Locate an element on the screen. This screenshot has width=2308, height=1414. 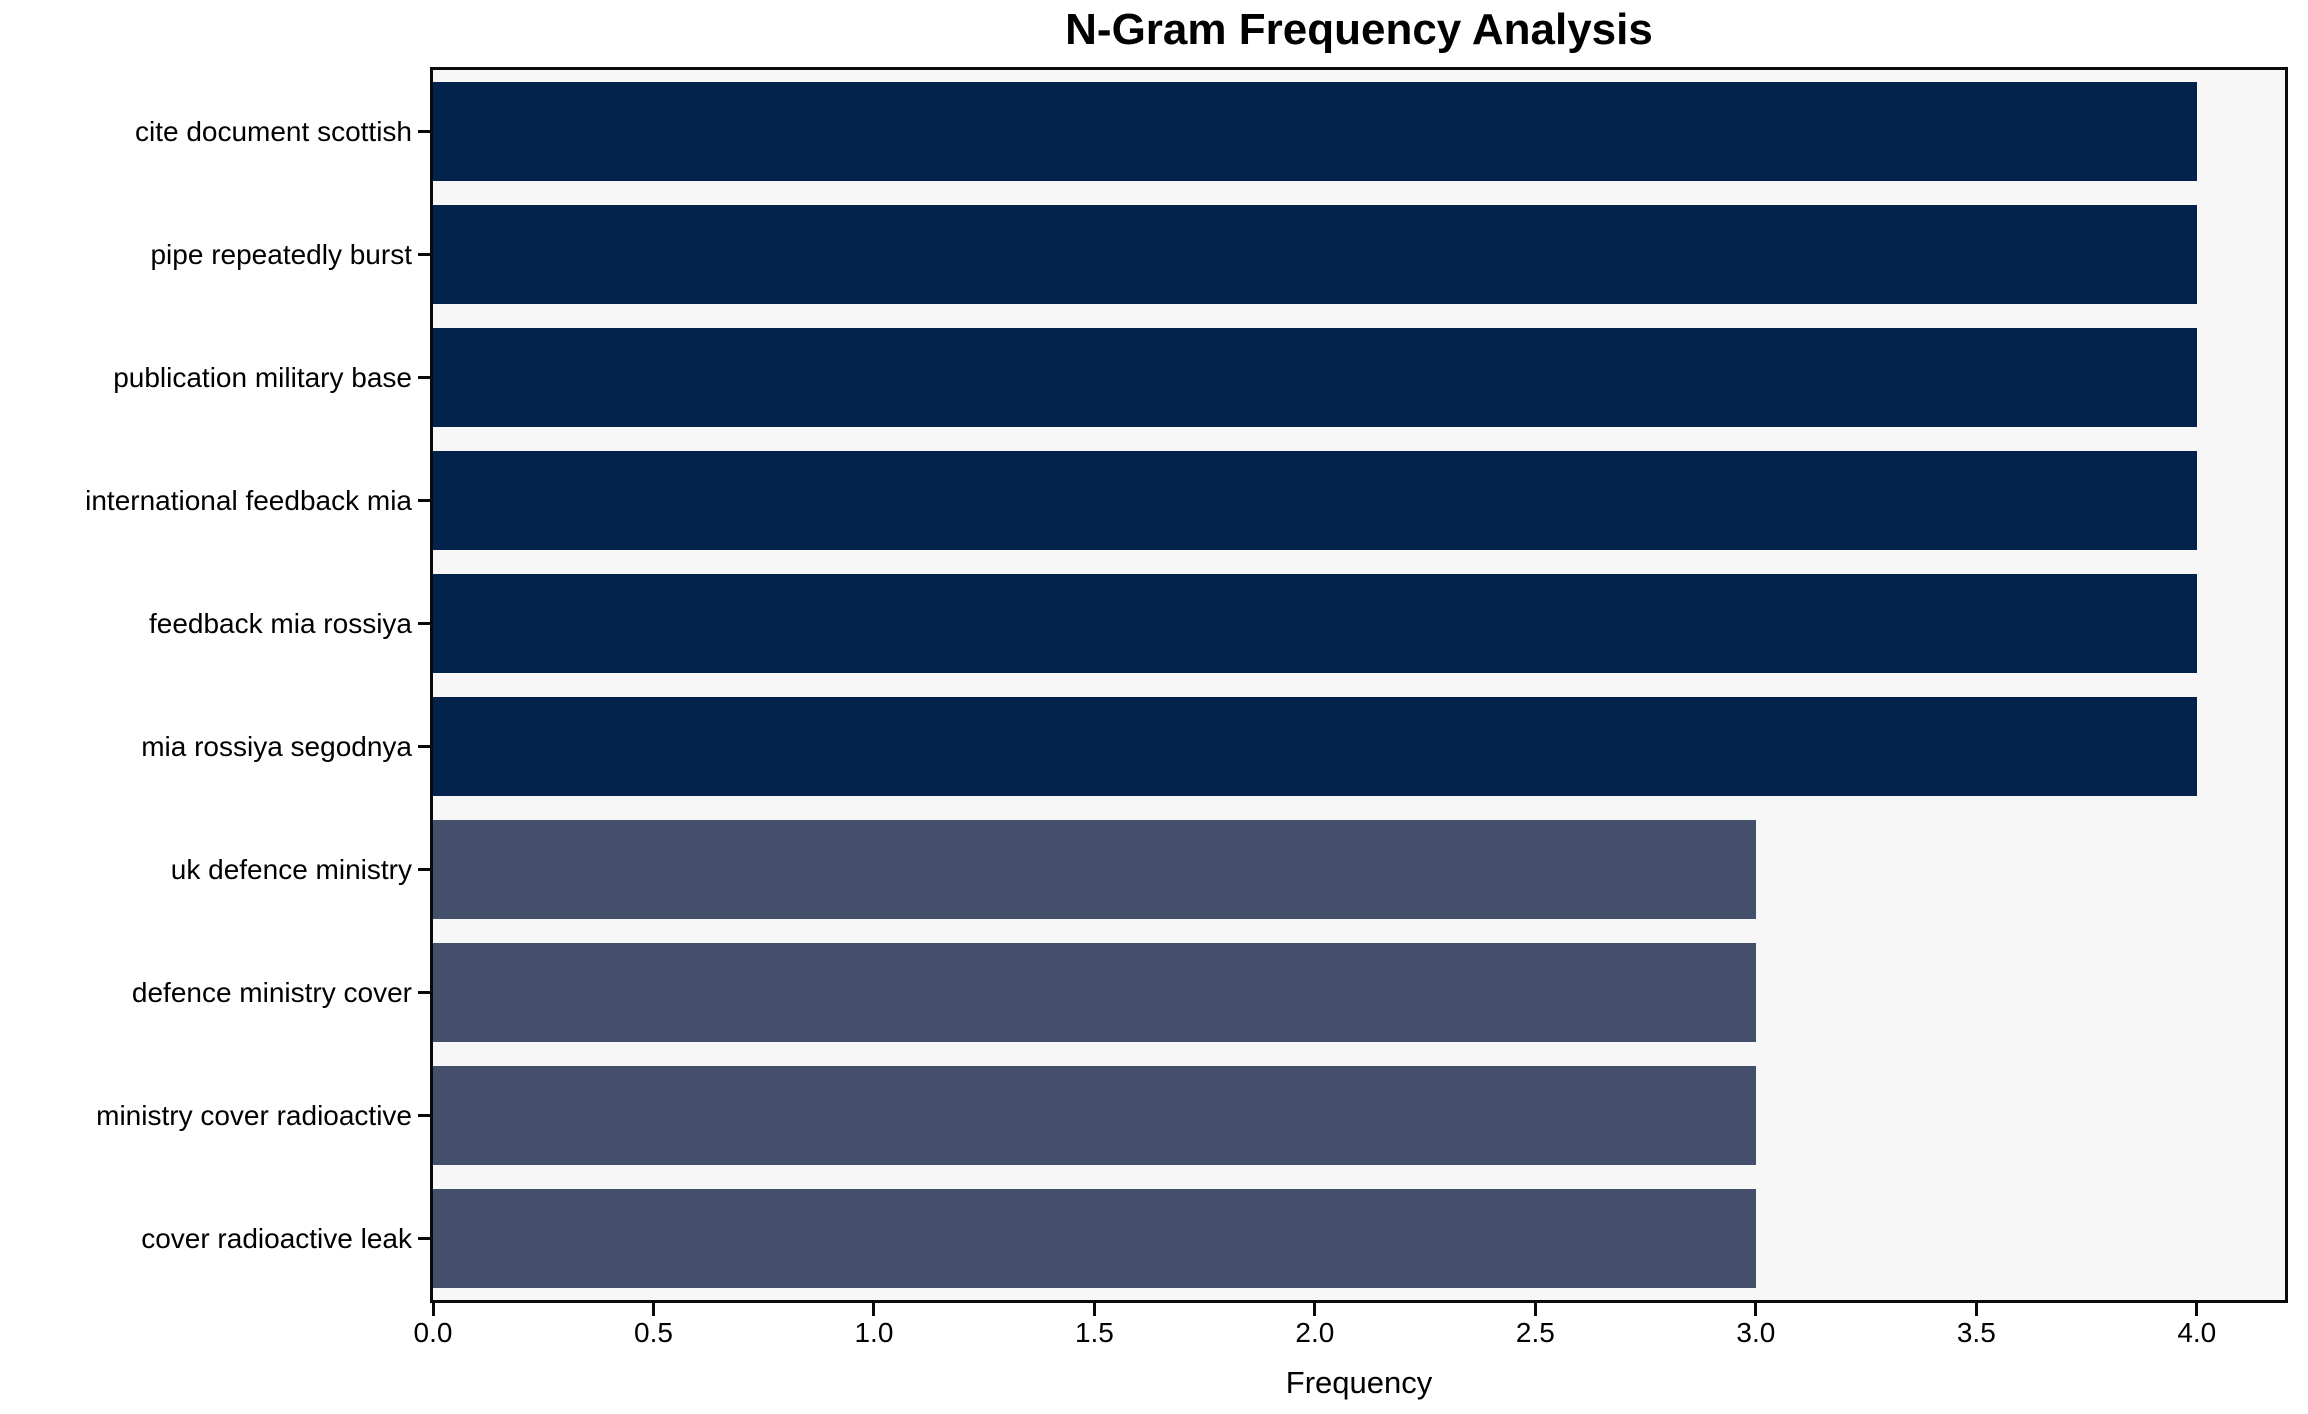
x-tick-label: 1.5 is located at coordinates (1094, 1332).